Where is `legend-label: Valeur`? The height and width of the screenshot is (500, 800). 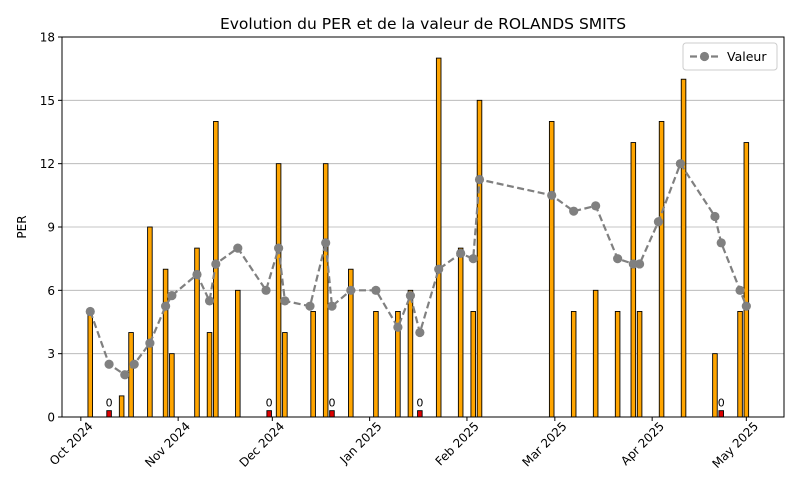
legend-label: Valeur is located at coordinates (747, 56).